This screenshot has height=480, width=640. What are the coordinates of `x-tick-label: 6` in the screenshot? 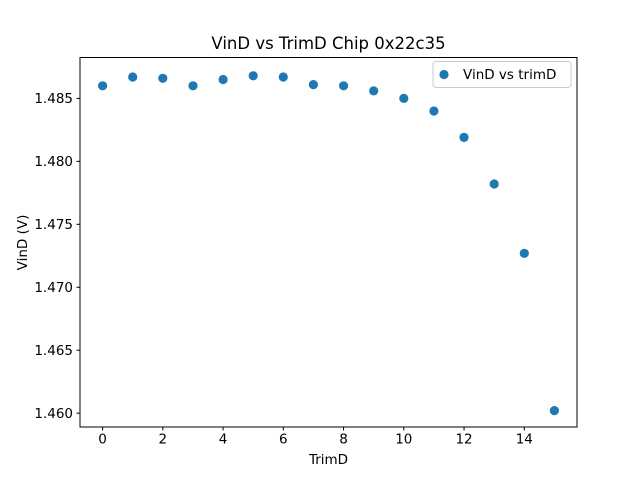 It's located at (283, 440).